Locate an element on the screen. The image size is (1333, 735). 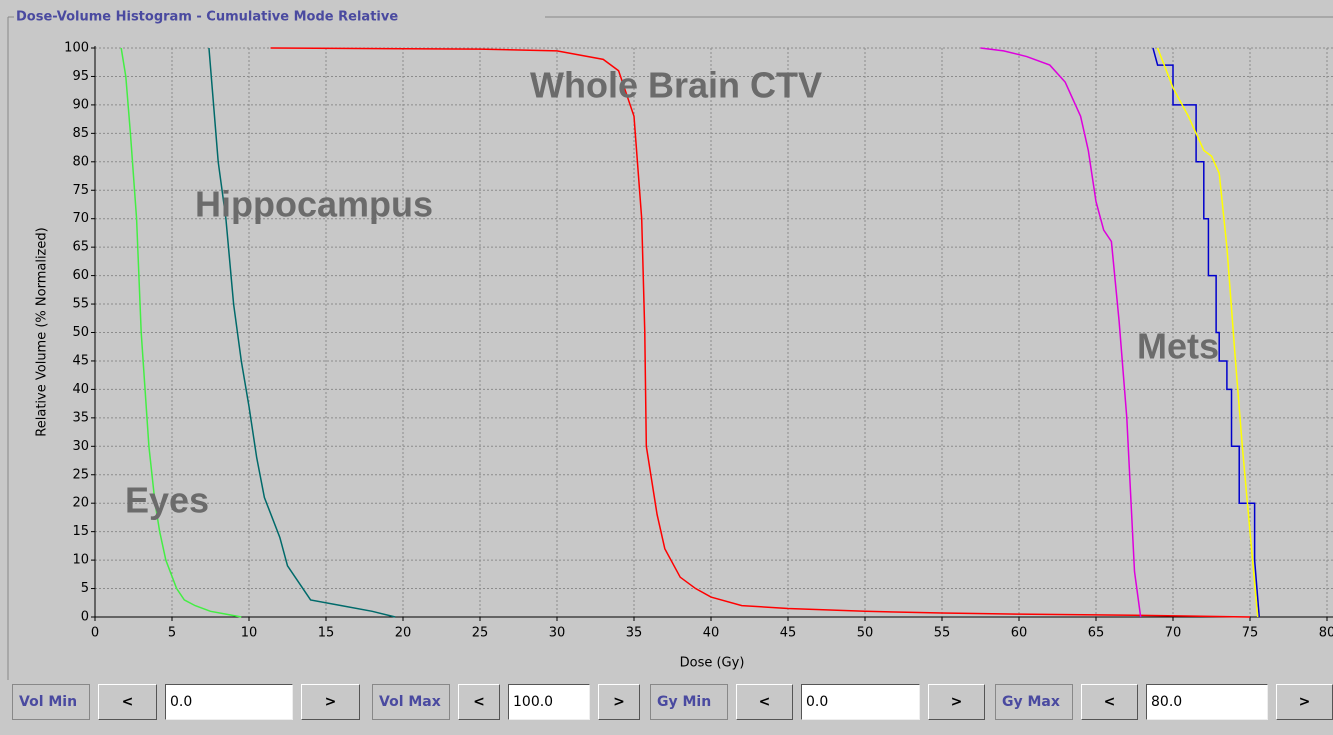
x-tick-label: 35 is located at coordinates (634, 633).